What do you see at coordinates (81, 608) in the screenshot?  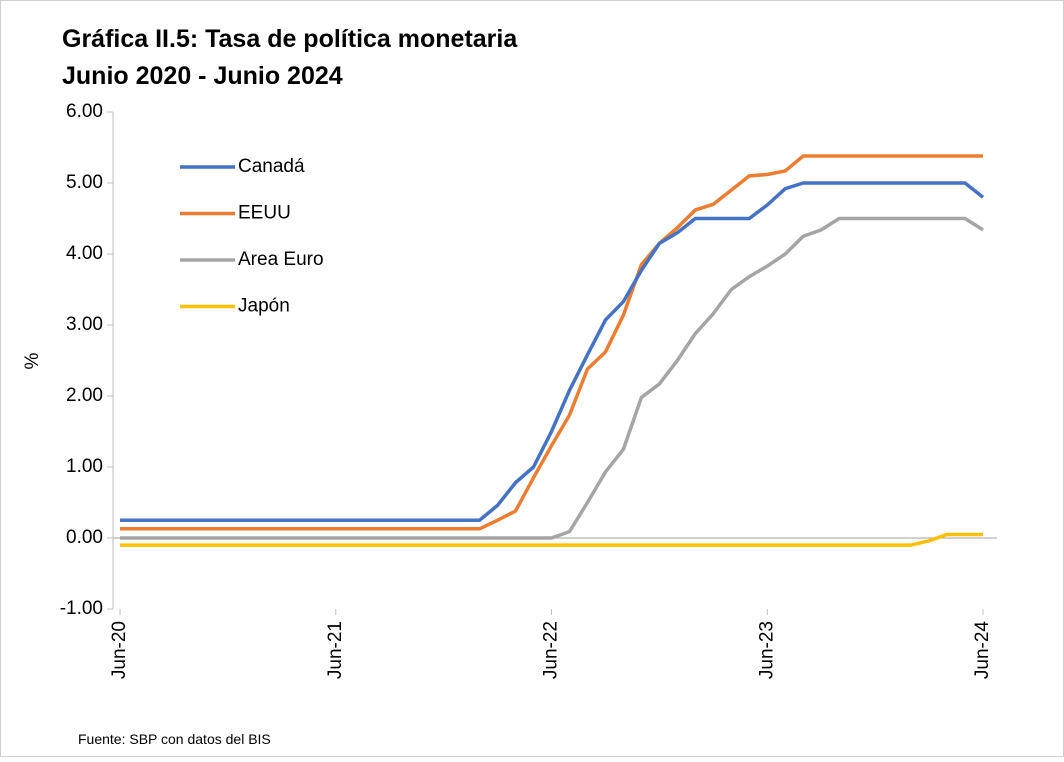 I see `y-tick-label: -1.00` at bounding box center [81, 608].